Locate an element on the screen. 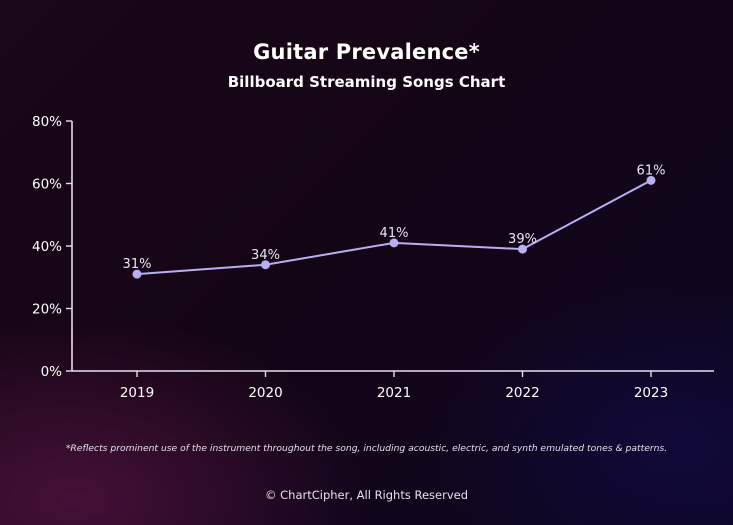  data-label: 61% is located at coordinates (651, 170).